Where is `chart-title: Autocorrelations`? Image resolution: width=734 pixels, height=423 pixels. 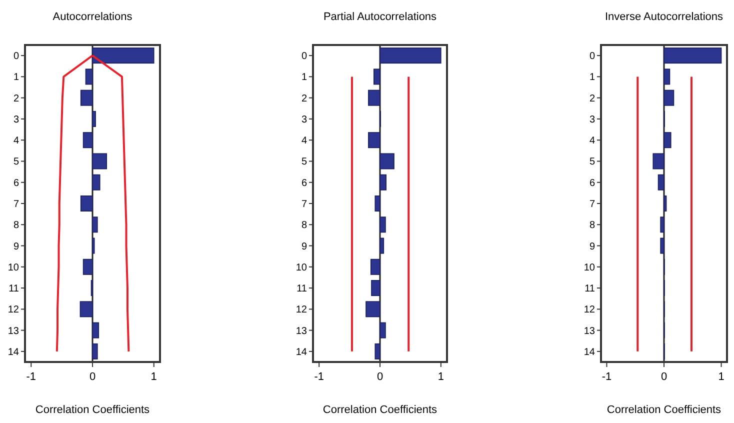
chart-title: Autocorrelations is located at coordinates (92, 17).